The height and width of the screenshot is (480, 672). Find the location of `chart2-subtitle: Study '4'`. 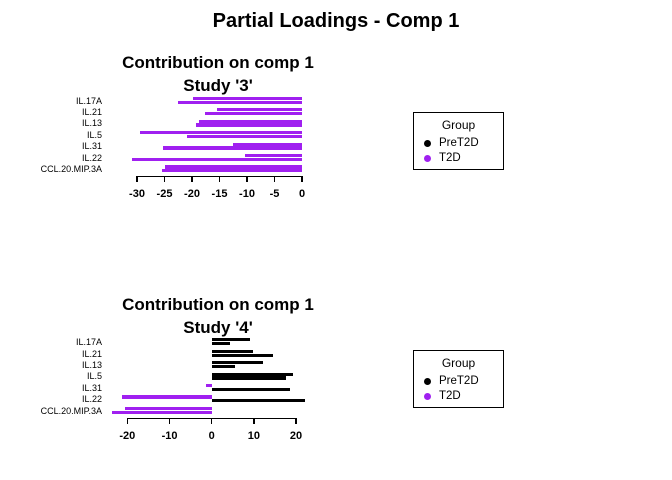

chart2-subtitle: Study '4' is located at coordinates (218, 327).